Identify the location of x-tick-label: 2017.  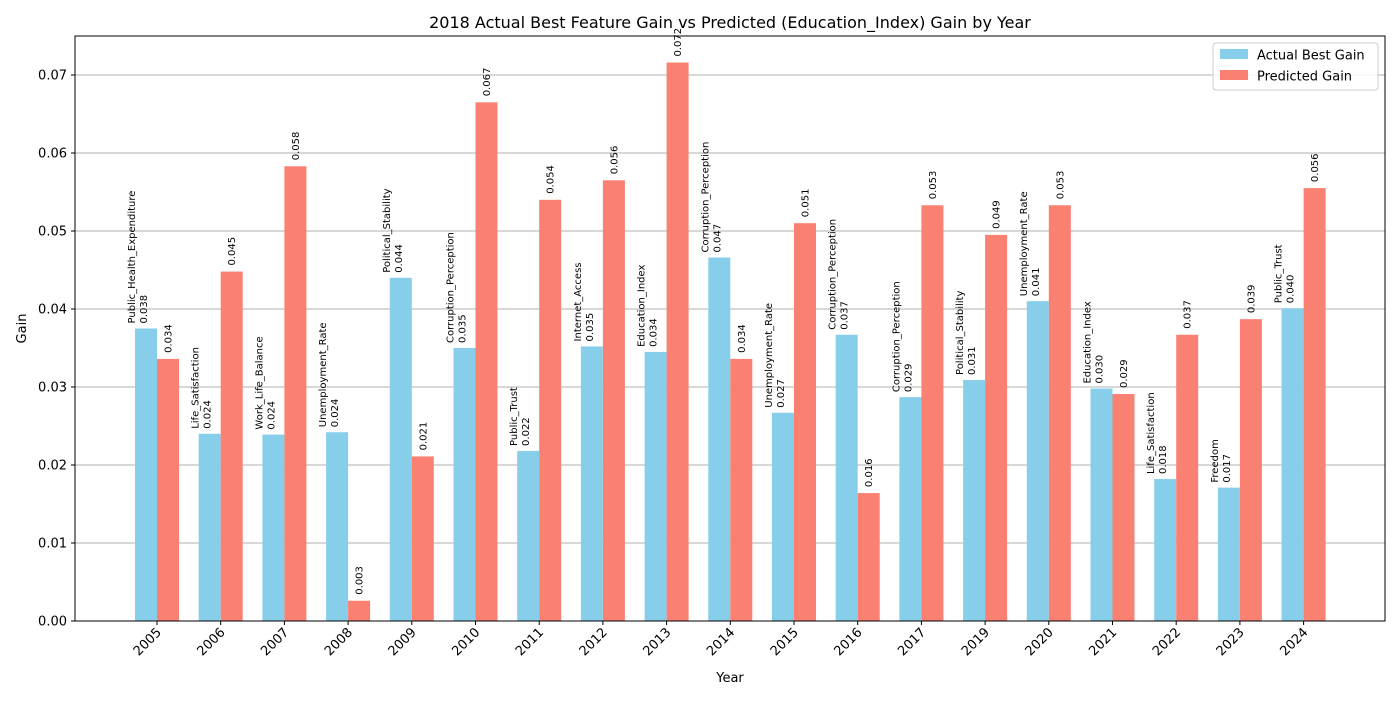
(912, 642).